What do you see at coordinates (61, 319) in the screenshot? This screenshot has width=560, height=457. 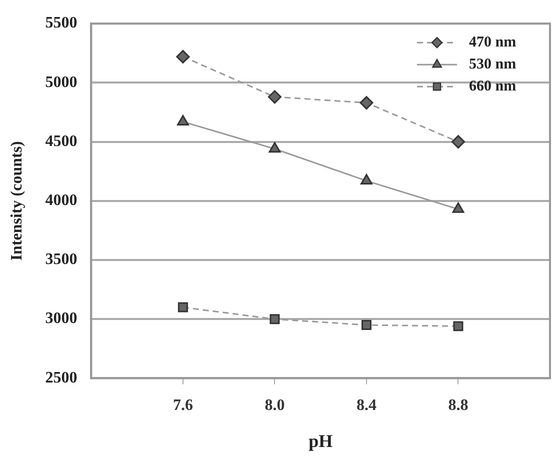 I see `y-tick-label: 3000` at bounding box center [61, 319].